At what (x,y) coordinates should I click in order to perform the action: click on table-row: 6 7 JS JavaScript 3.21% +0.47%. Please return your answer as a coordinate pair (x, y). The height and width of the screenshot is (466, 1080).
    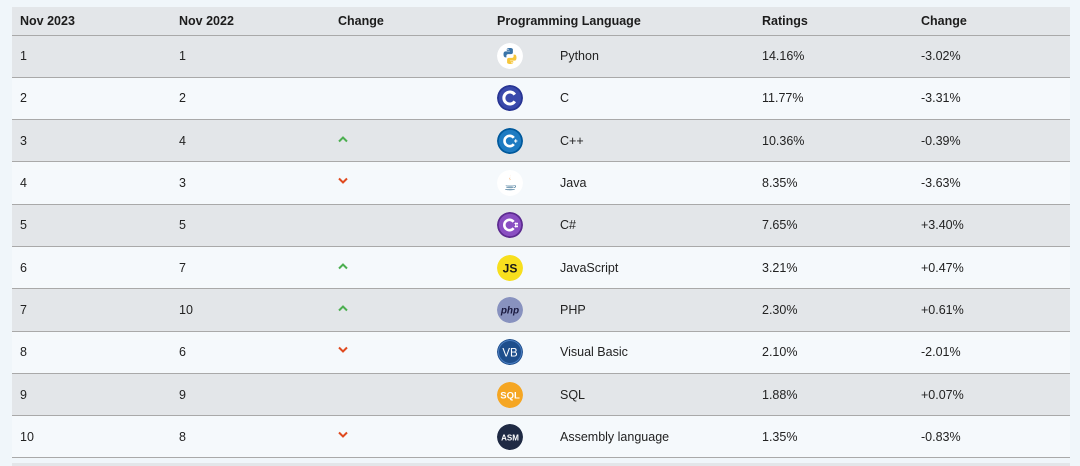
    Looking at the image, I should click on (541, 267).